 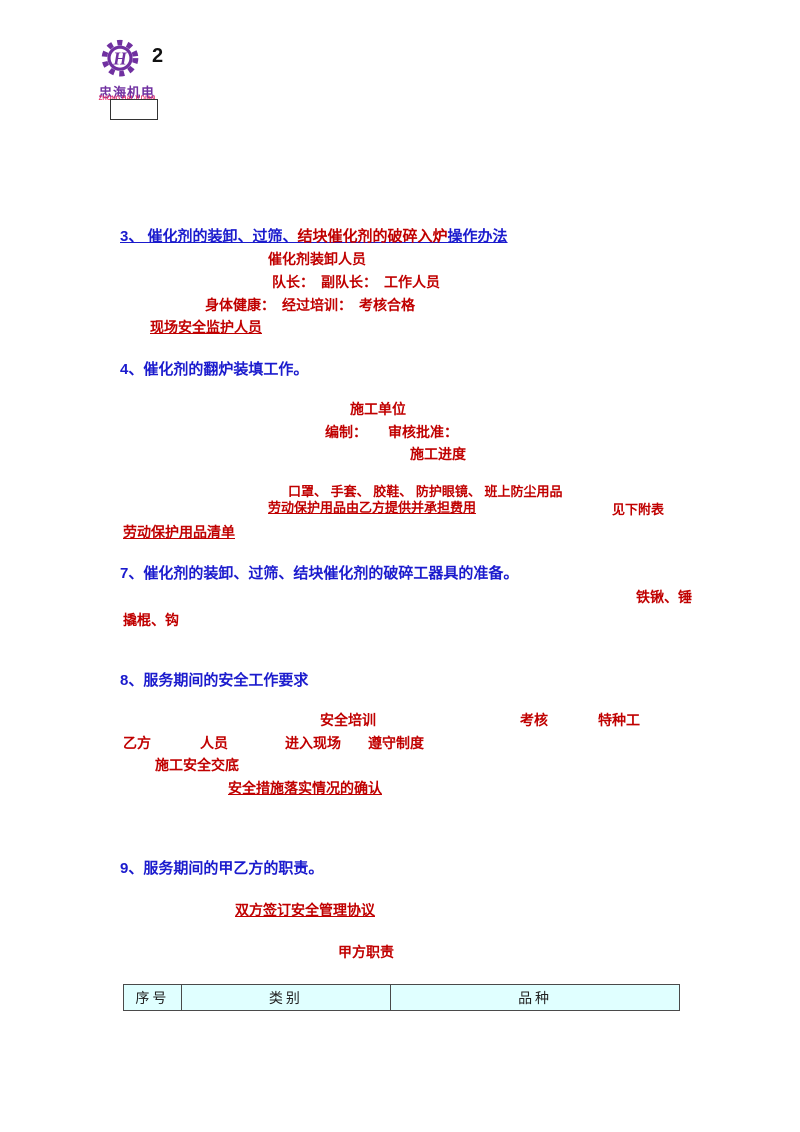 What do you see at coordinates (319, 573) in the screenshot?
I see `section7-heading: 7、催化剂的装卸、过筛、结块催化剂的破碎工器具的准备。` at bounding box center [319, 573].